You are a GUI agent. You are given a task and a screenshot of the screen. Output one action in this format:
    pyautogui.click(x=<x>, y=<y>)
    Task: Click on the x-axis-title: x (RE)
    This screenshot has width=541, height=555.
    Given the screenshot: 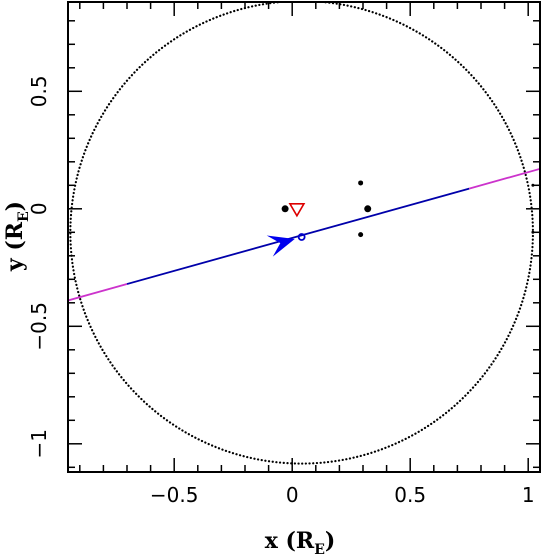 What is the action you would take?
    pyautogui.click(x=300, y=541)
    